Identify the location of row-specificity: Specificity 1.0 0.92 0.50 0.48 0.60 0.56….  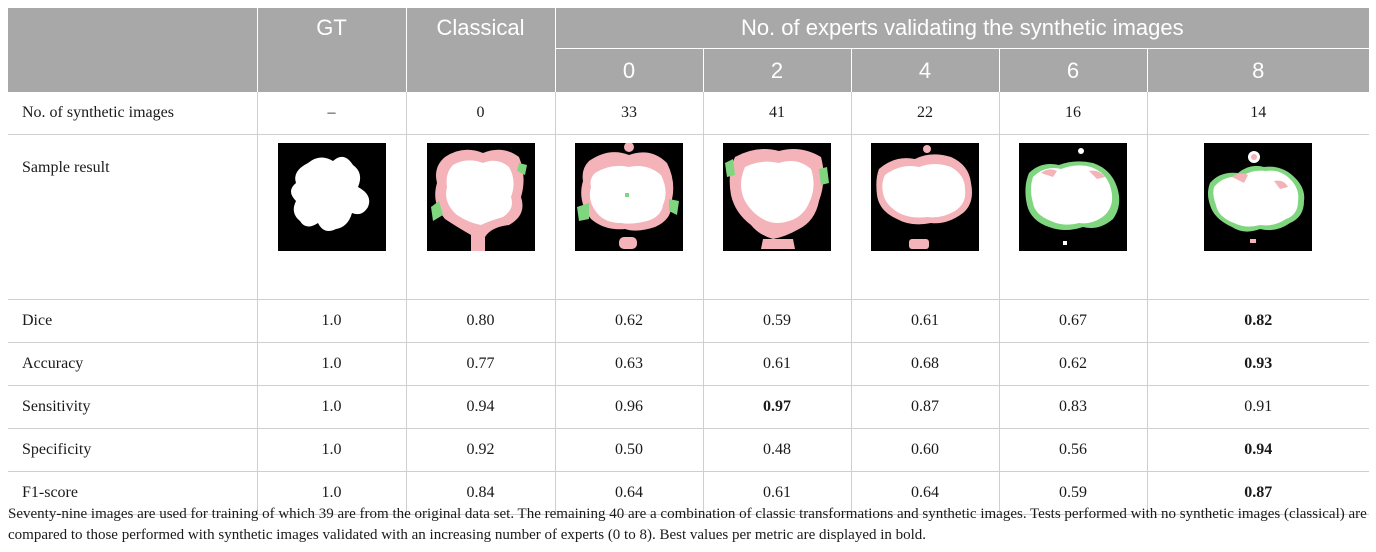
(689, 450).